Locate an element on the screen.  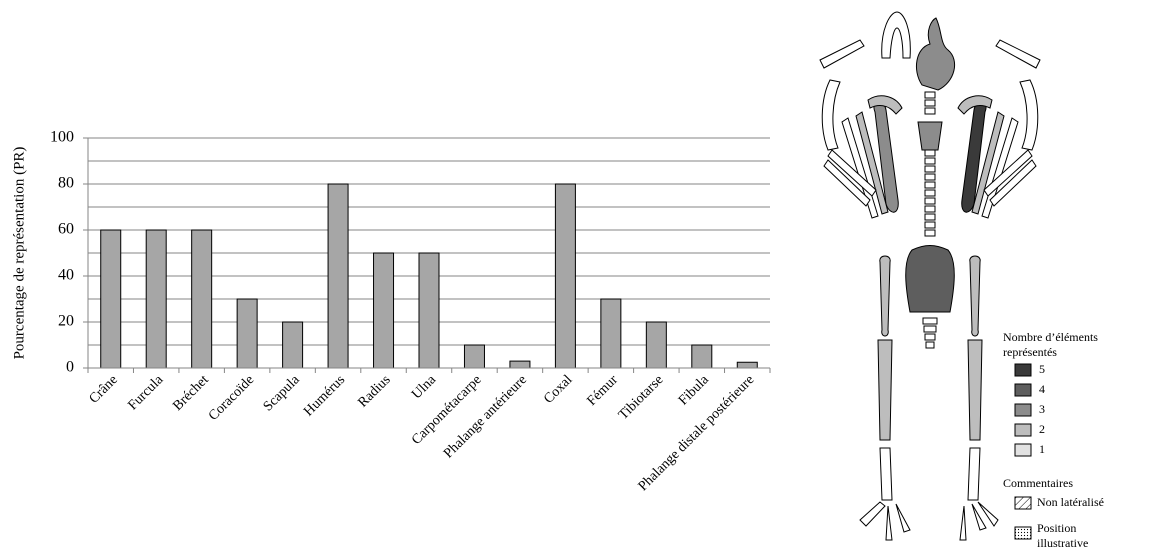
x-tick-label: Bréchet is located at coordinates (190, 392).